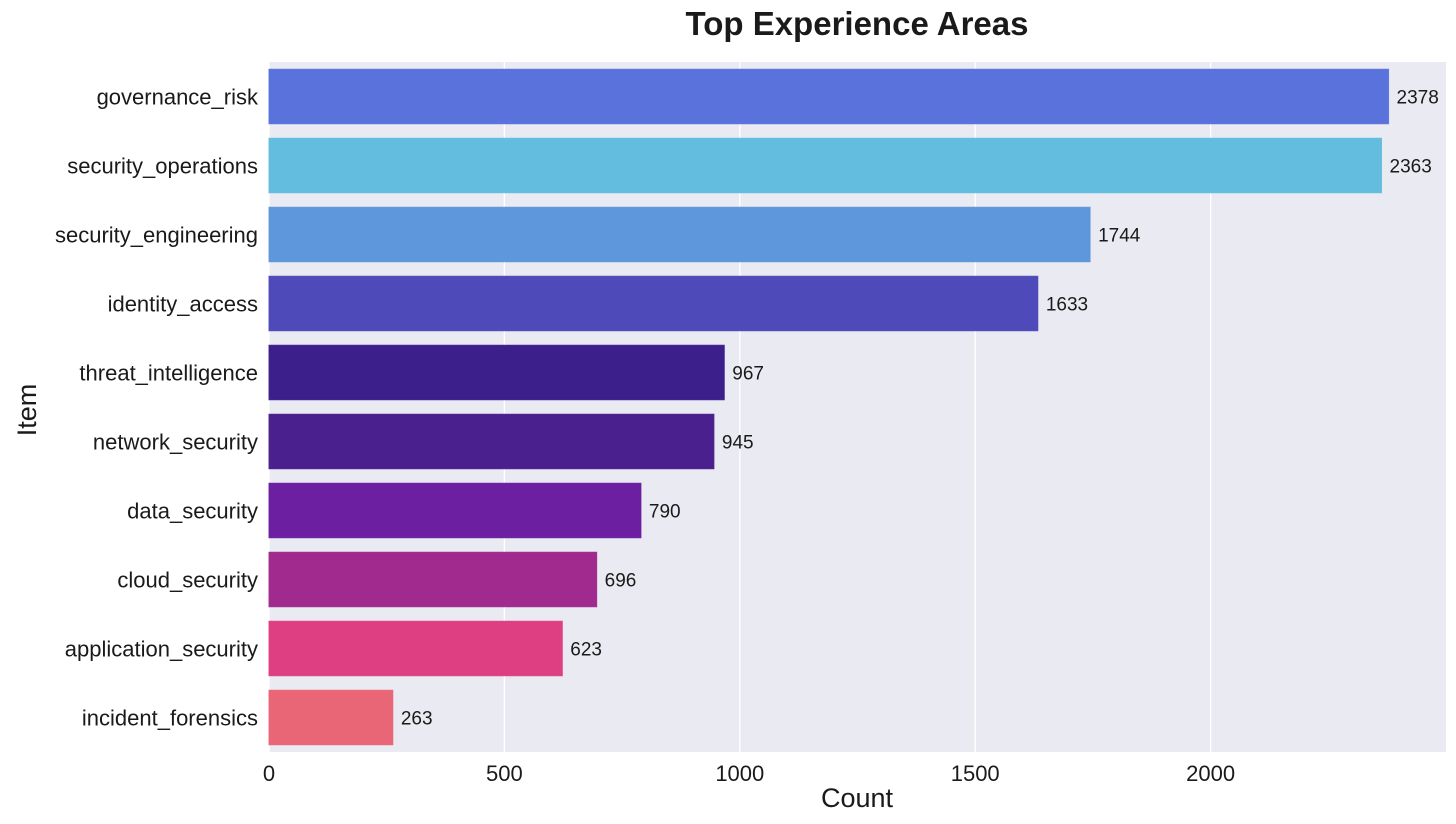  What do you see at coordinates (156, 235) in the screenshot?
I see `y-tick-label: security_engineering` at bounding box center [156, 235].